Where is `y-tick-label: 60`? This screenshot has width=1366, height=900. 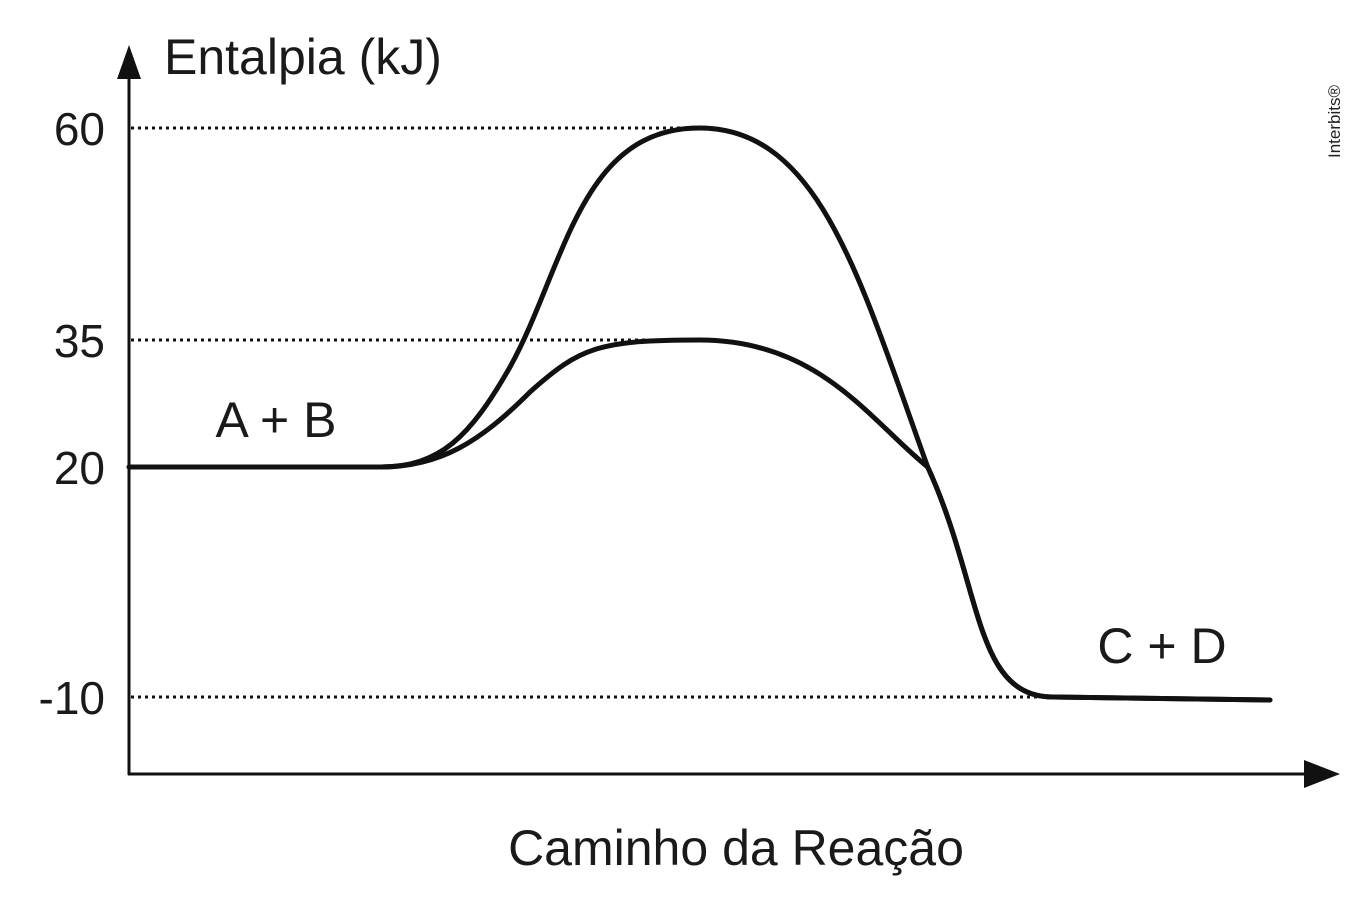
y-tick-label: 60 is located at coordinates (79, 129).